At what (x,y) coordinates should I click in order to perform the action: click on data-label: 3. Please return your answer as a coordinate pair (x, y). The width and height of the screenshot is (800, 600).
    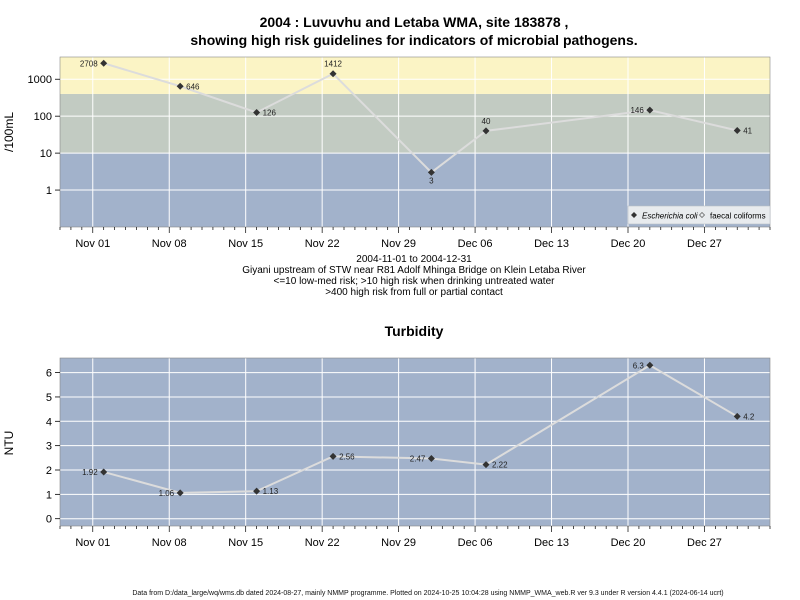
    Looking at the image, I should click on (431, 180).